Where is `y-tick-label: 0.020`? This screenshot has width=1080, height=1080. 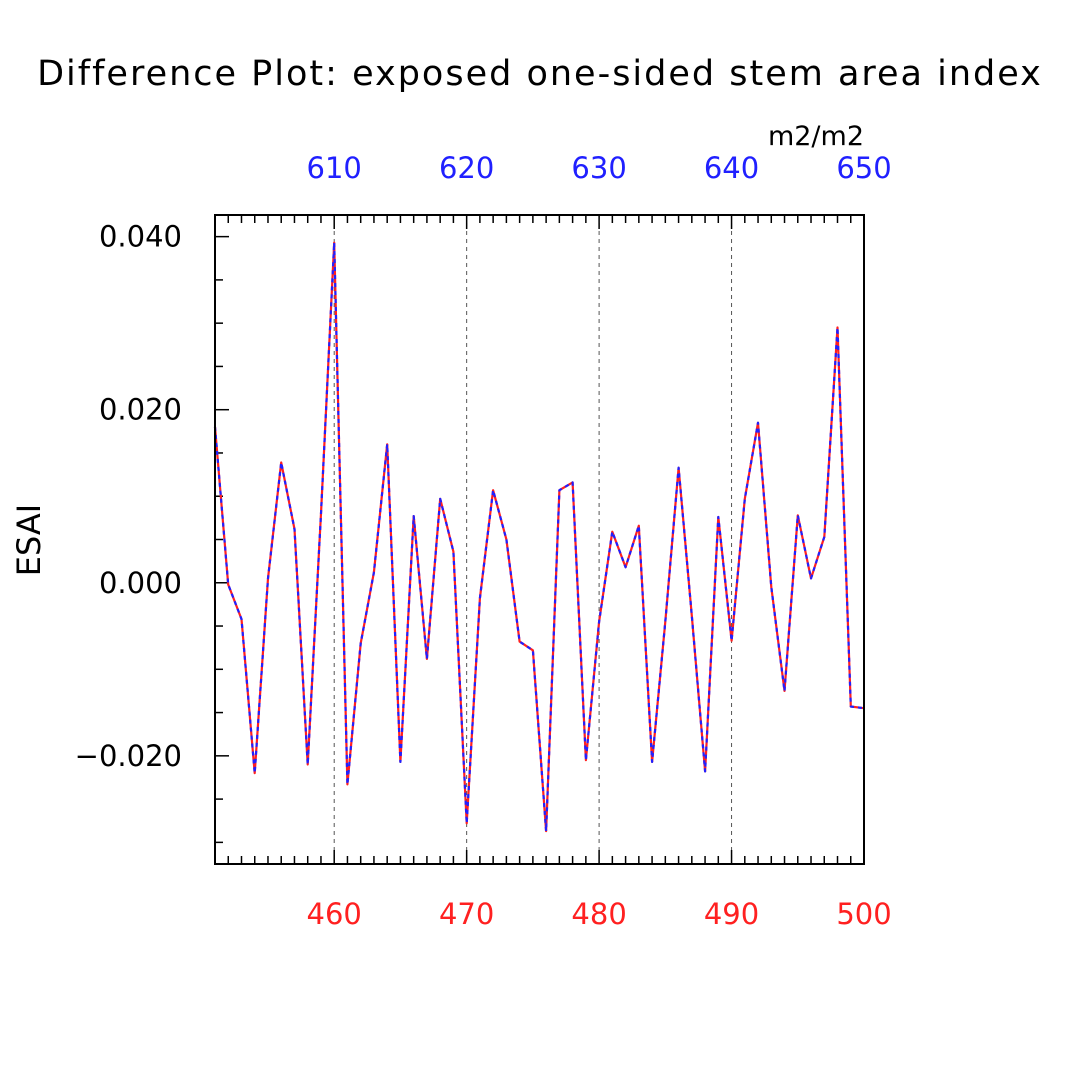
y-tick-label: 0.020 is located at coordinates (140, 410).